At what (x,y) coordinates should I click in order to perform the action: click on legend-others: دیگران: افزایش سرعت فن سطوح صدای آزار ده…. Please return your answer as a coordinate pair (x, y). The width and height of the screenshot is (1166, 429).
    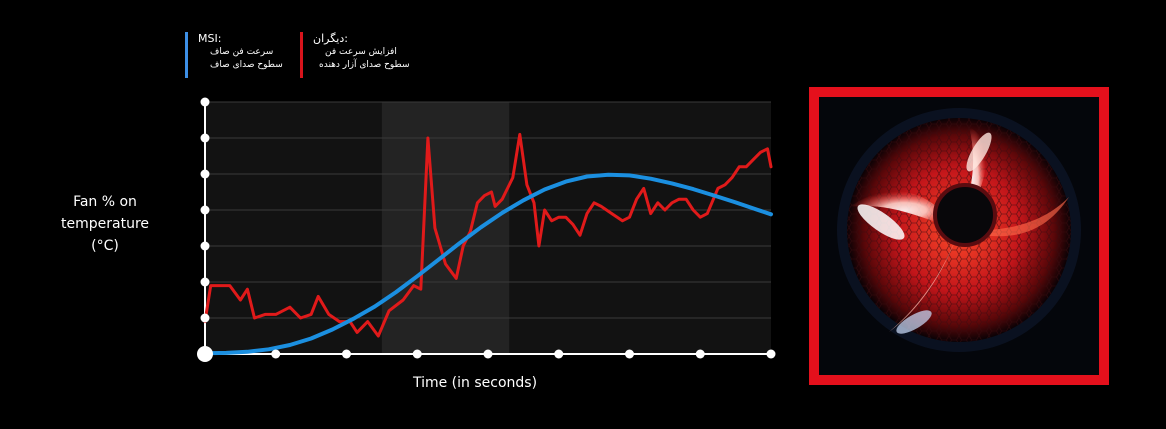
    Looking at the image, I should click on (354, 55).